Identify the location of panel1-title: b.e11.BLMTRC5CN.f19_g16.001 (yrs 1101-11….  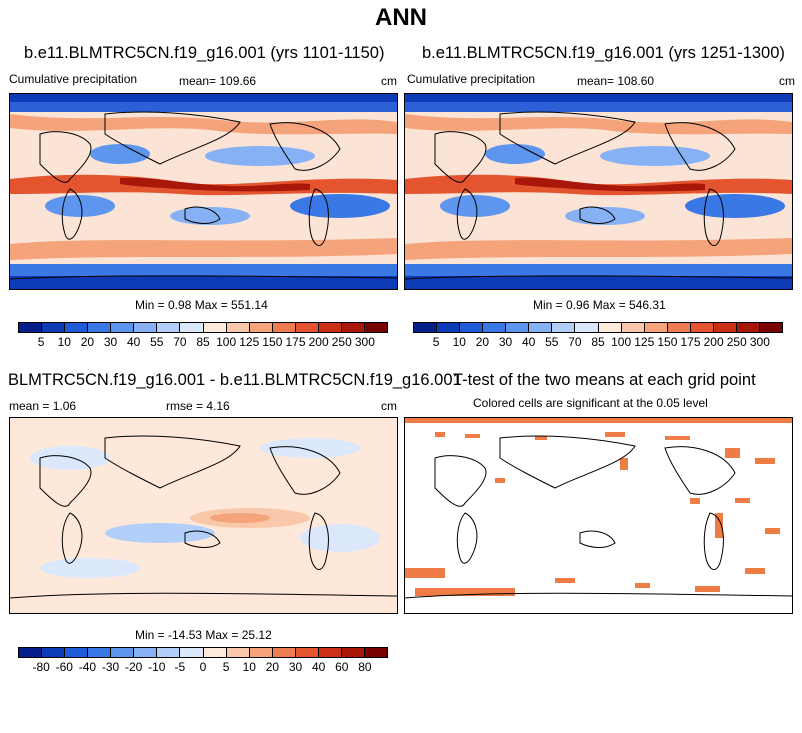
(204, 53).